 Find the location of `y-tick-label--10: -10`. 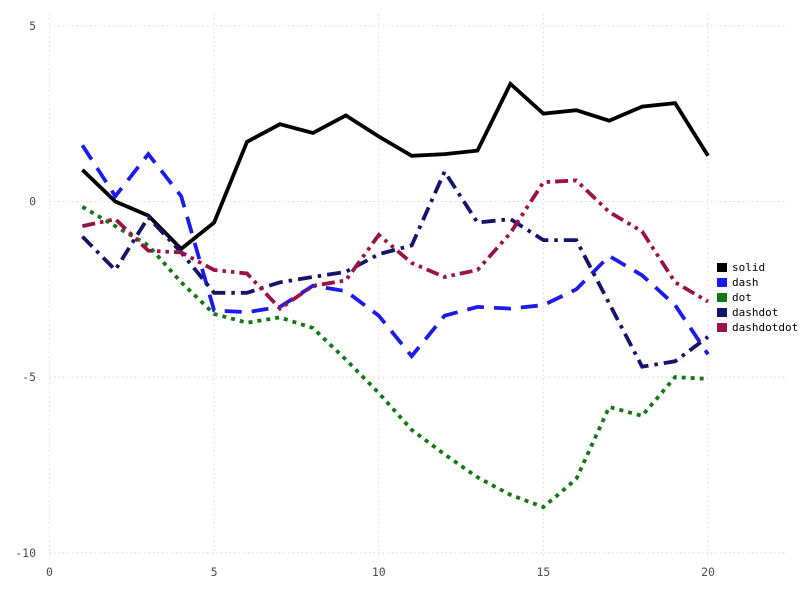

y-tick-label--10: -10 is located at coordinates (25, 553).